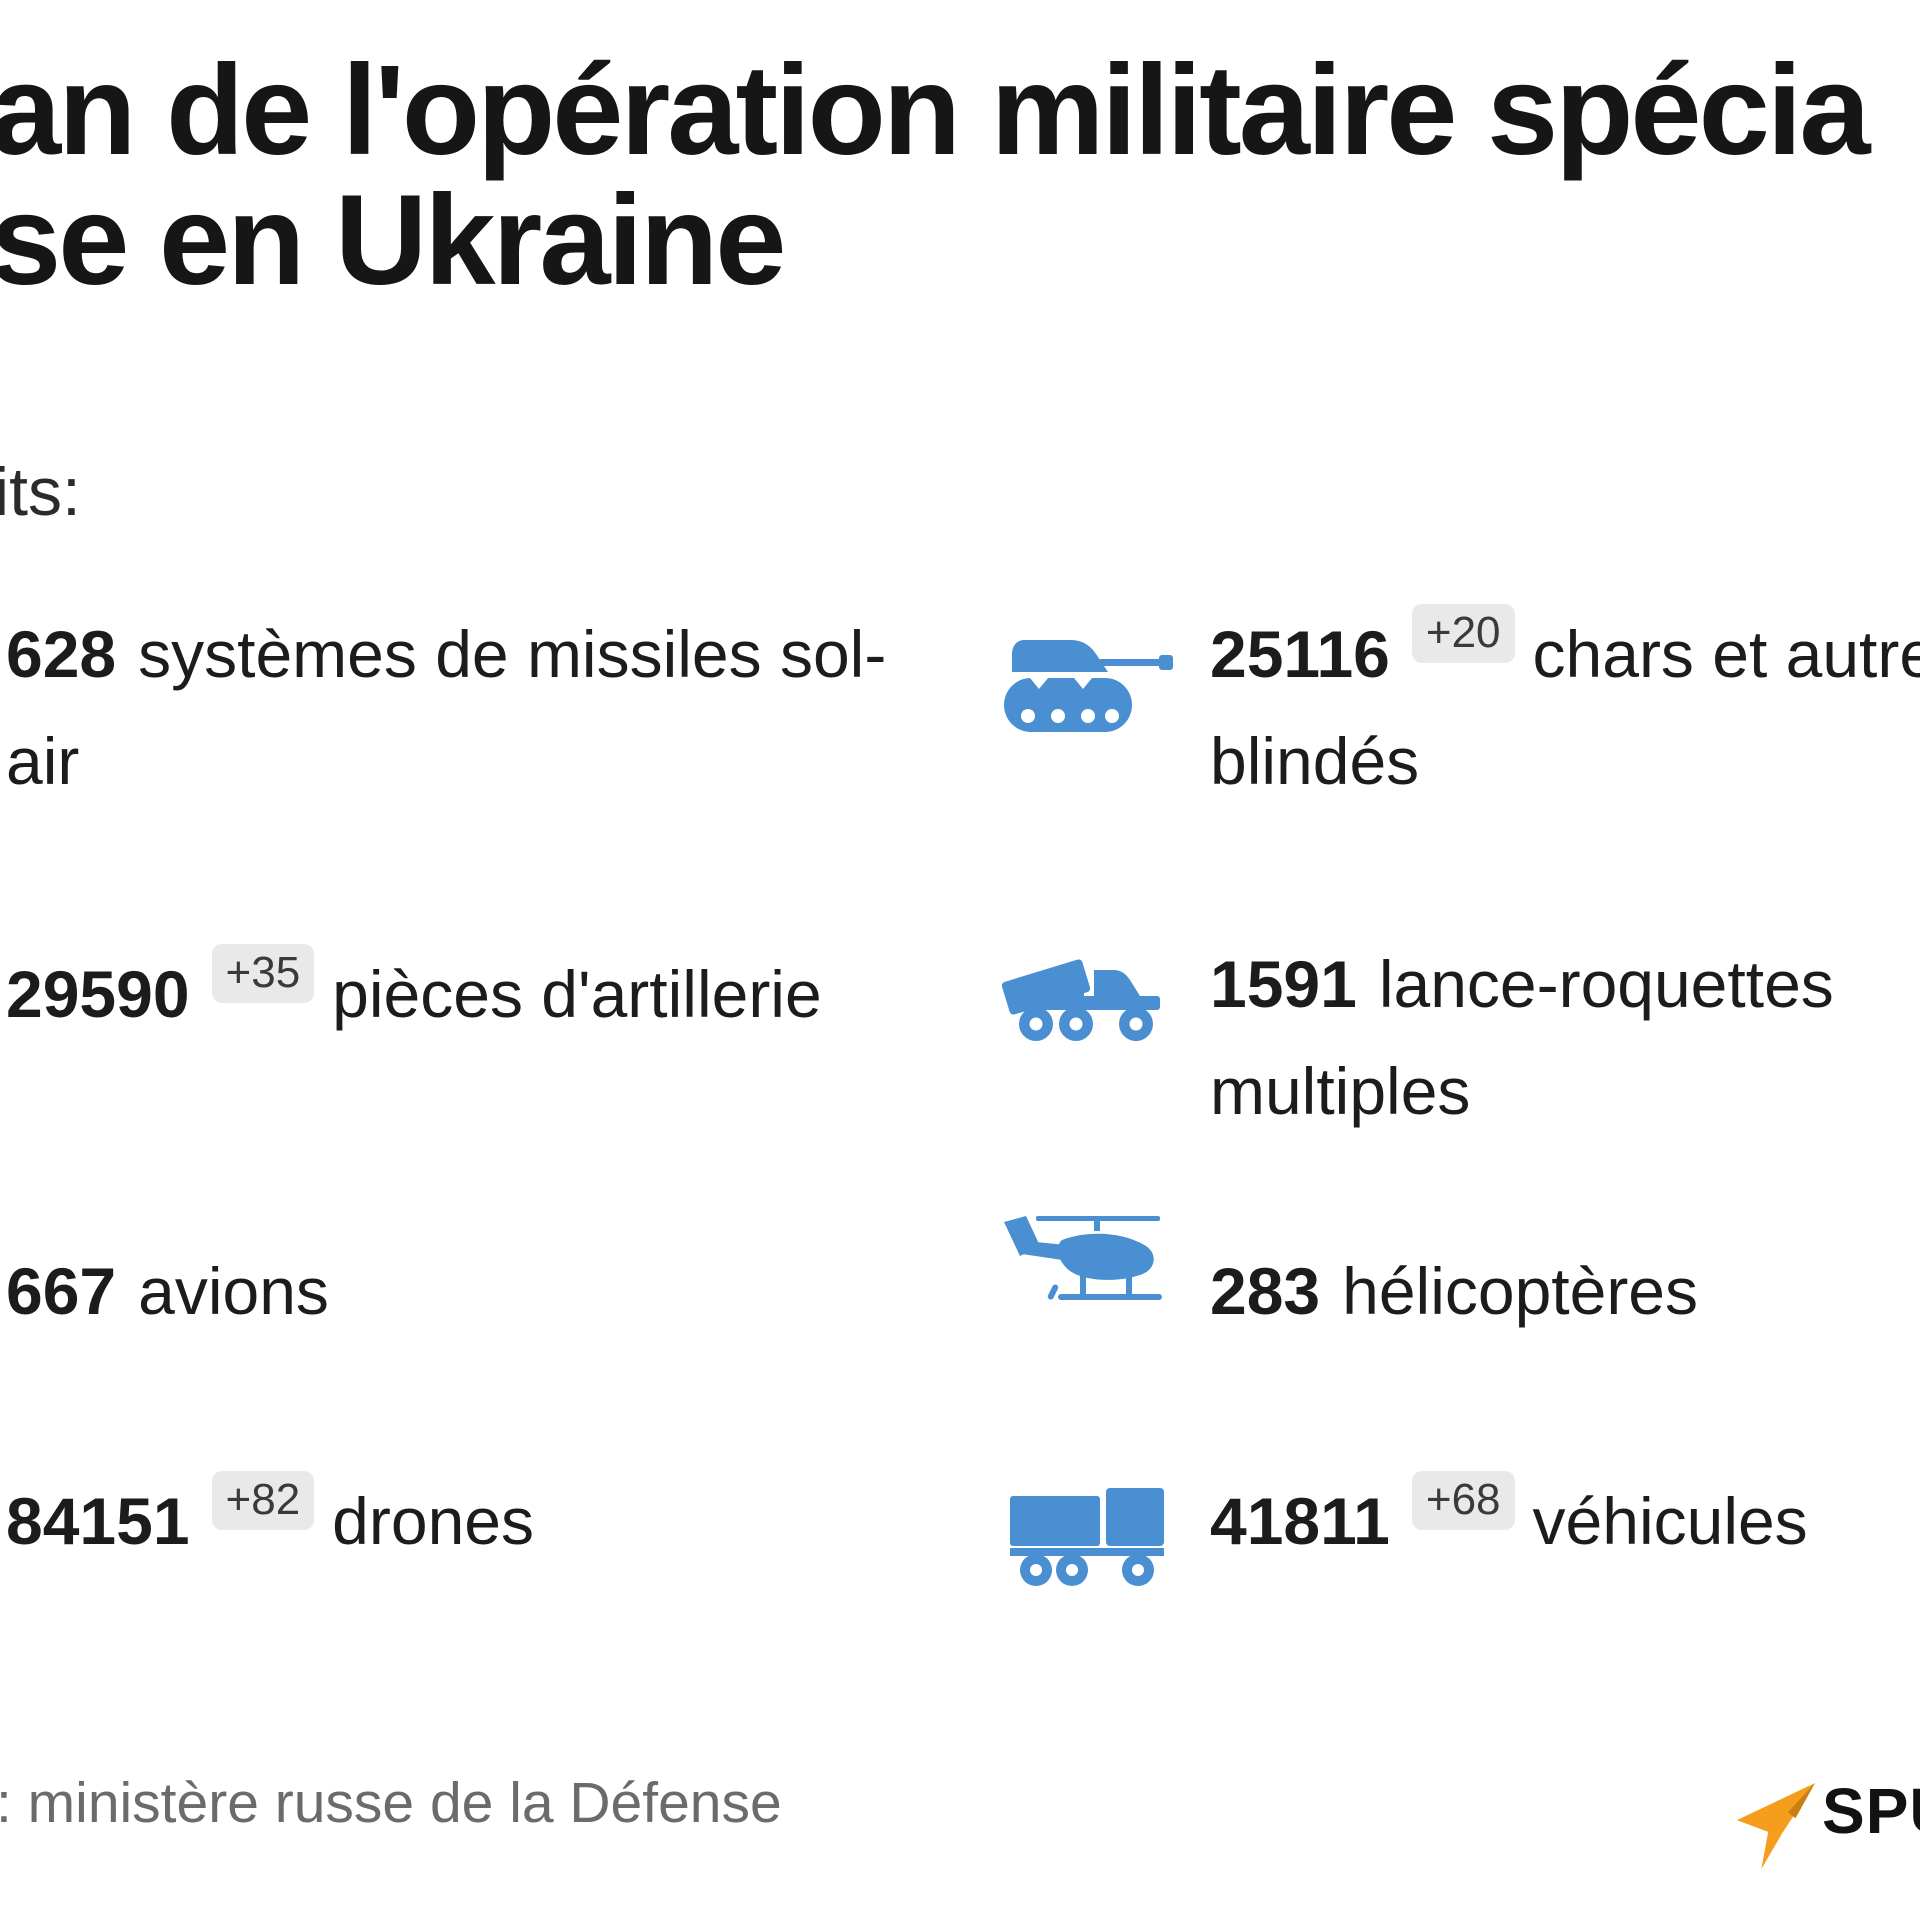  Describe the element at coordinates (1776, 1826) in the screenshot. I see `sputnik-arrow-icon` at that location.